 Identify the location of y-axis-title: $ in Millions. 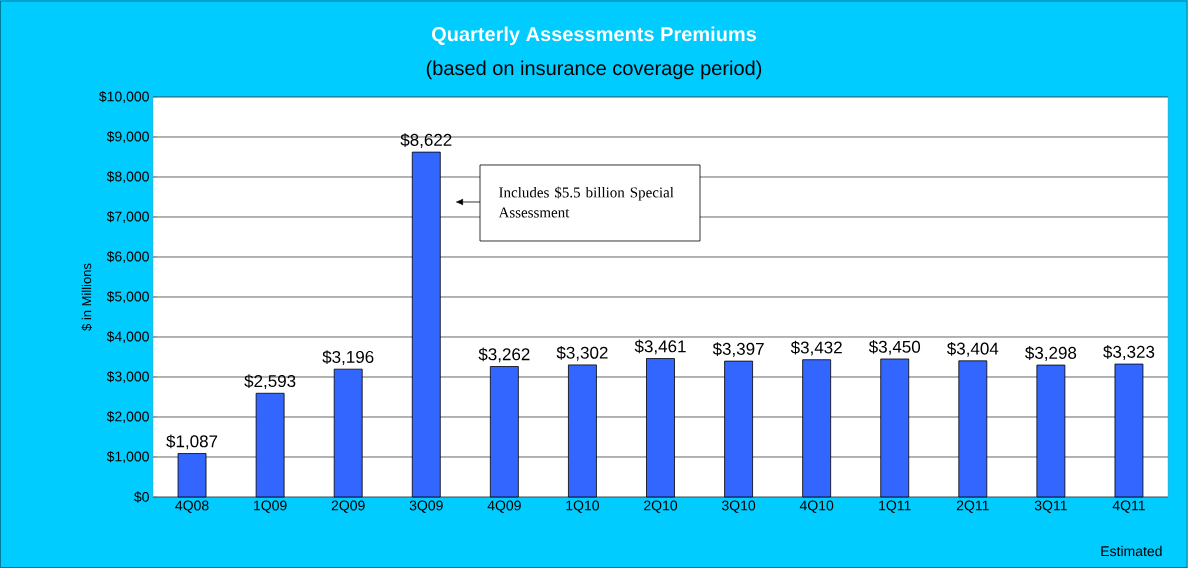
(86, 297).